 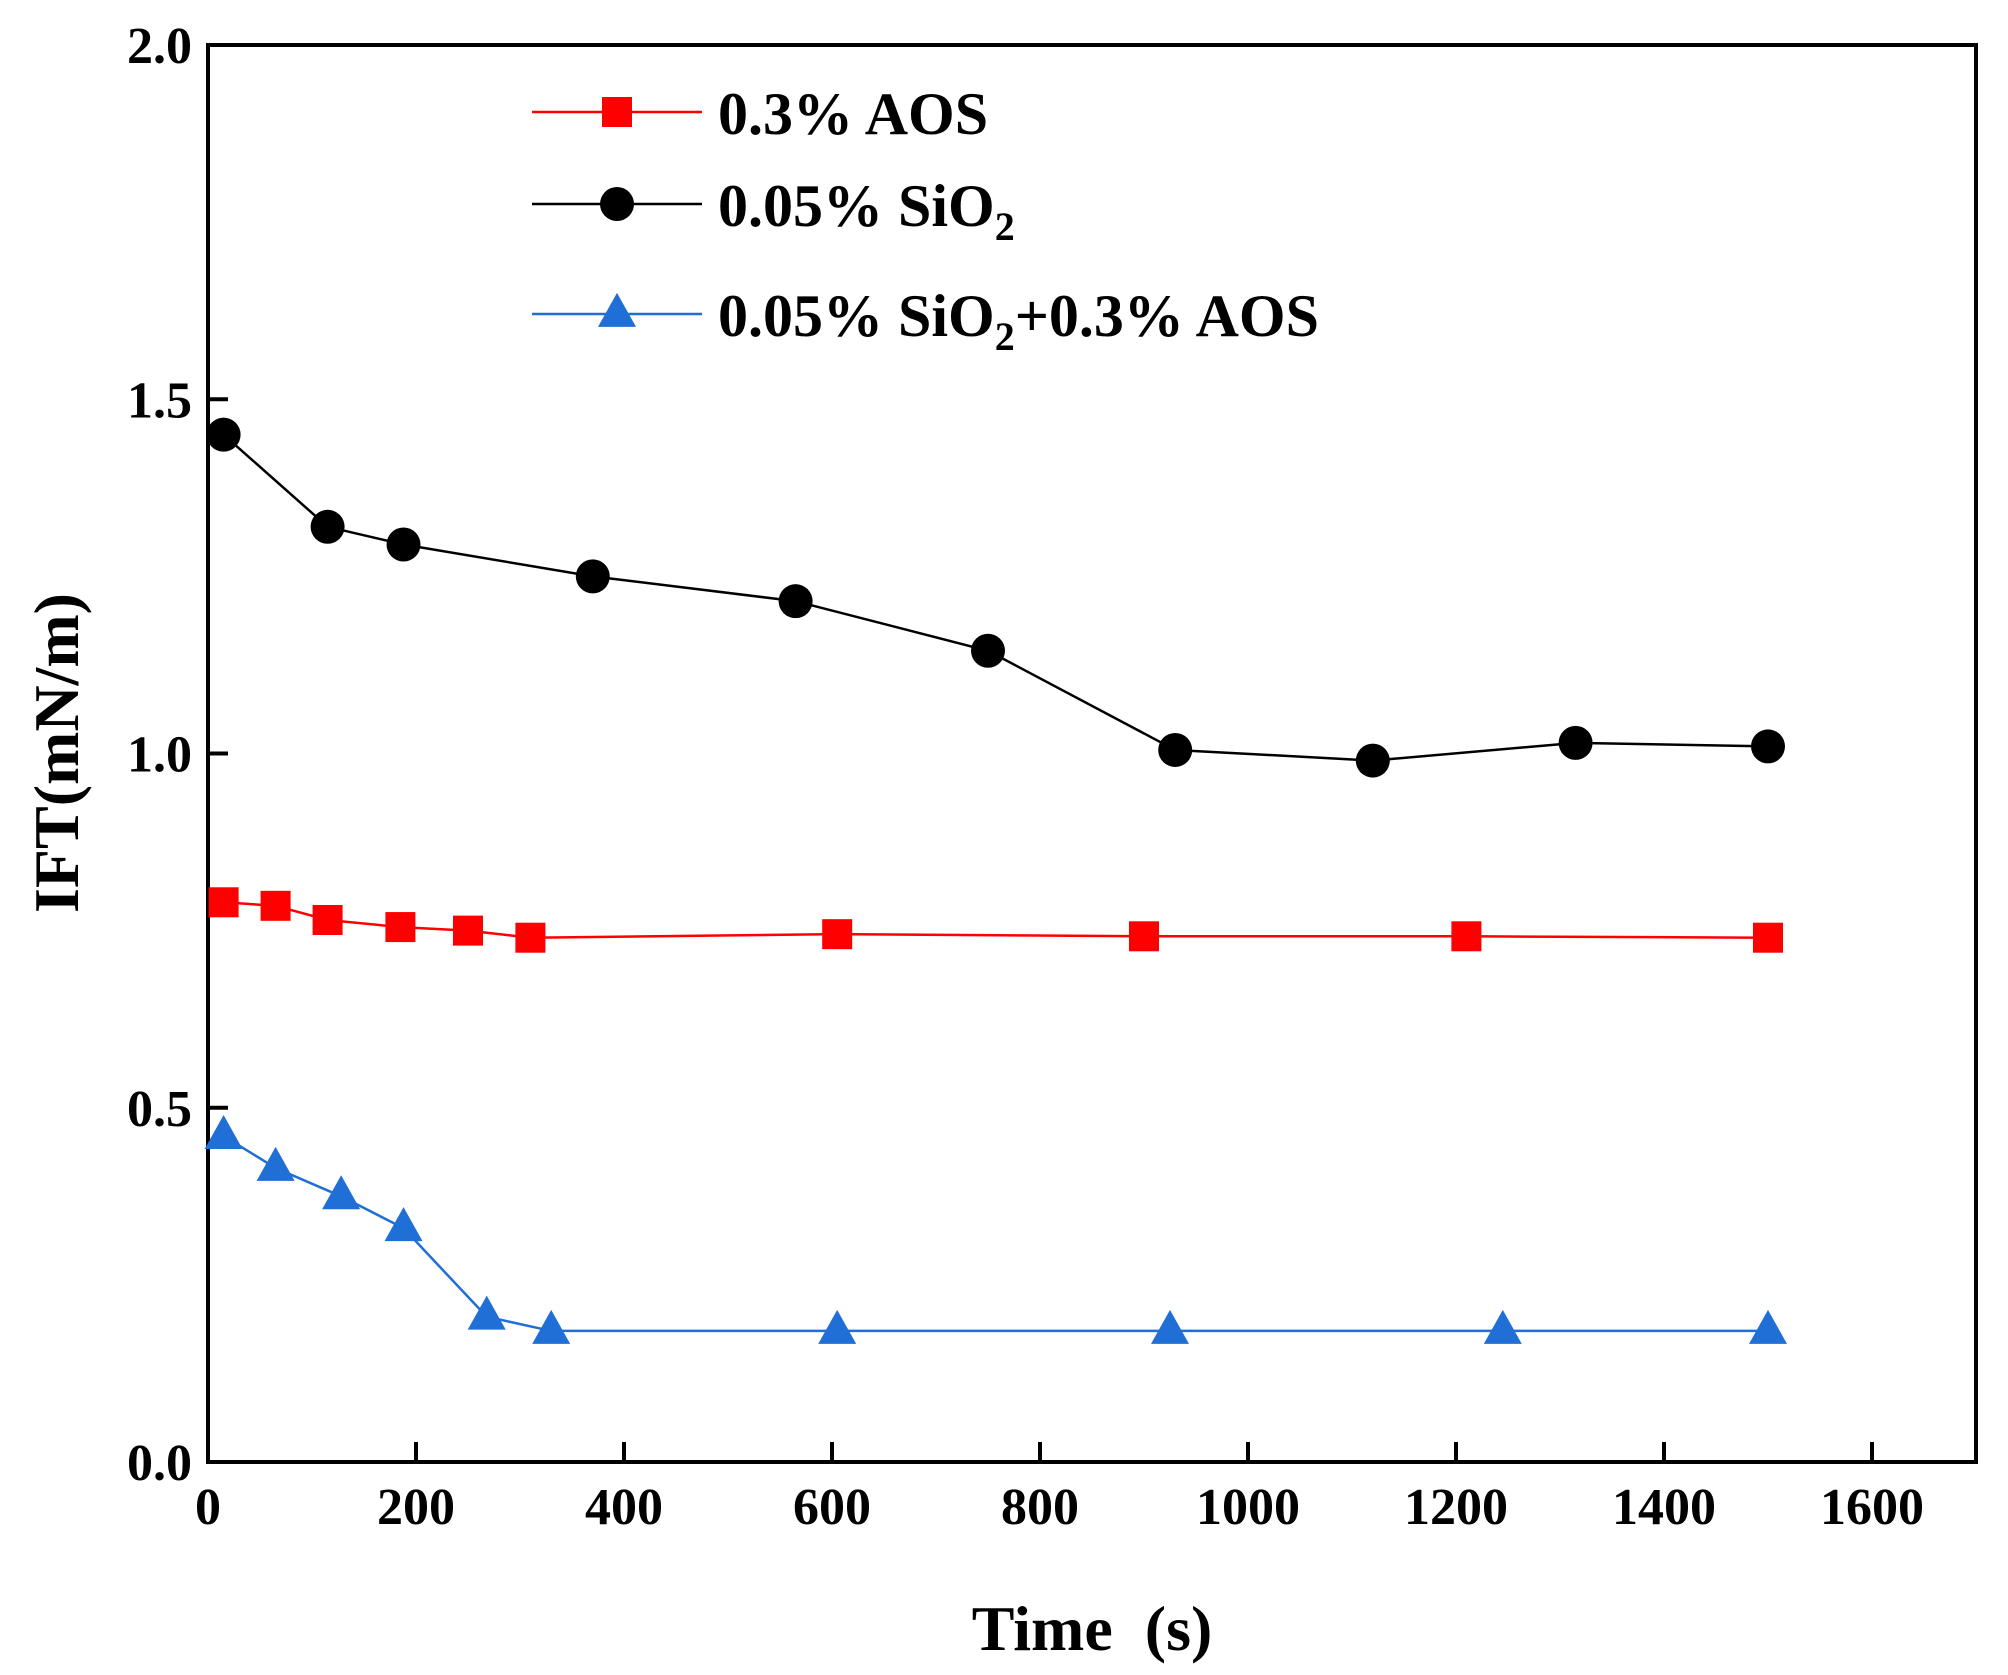 I want to click on y-tick-label: 2.0, so click(x=159, y=46).